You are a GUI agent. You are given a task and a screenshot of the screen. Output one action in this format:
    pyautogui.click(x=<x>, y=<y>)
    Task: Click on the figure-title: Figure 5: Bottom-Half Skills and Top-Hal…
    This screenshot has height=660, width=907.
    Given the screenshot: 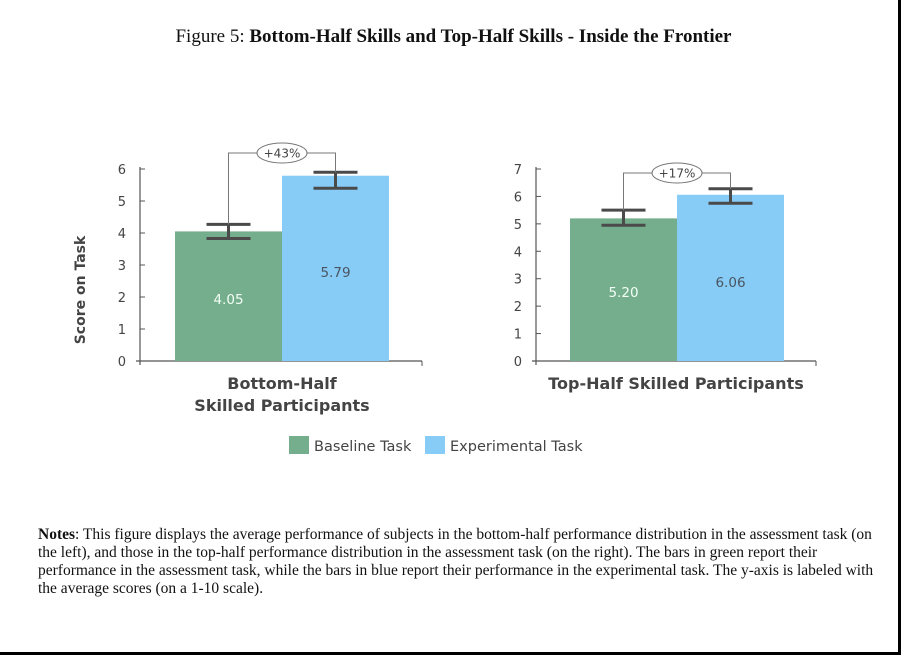 What is the action you would take?
    pyautogui.click(x=453, y=37)
    